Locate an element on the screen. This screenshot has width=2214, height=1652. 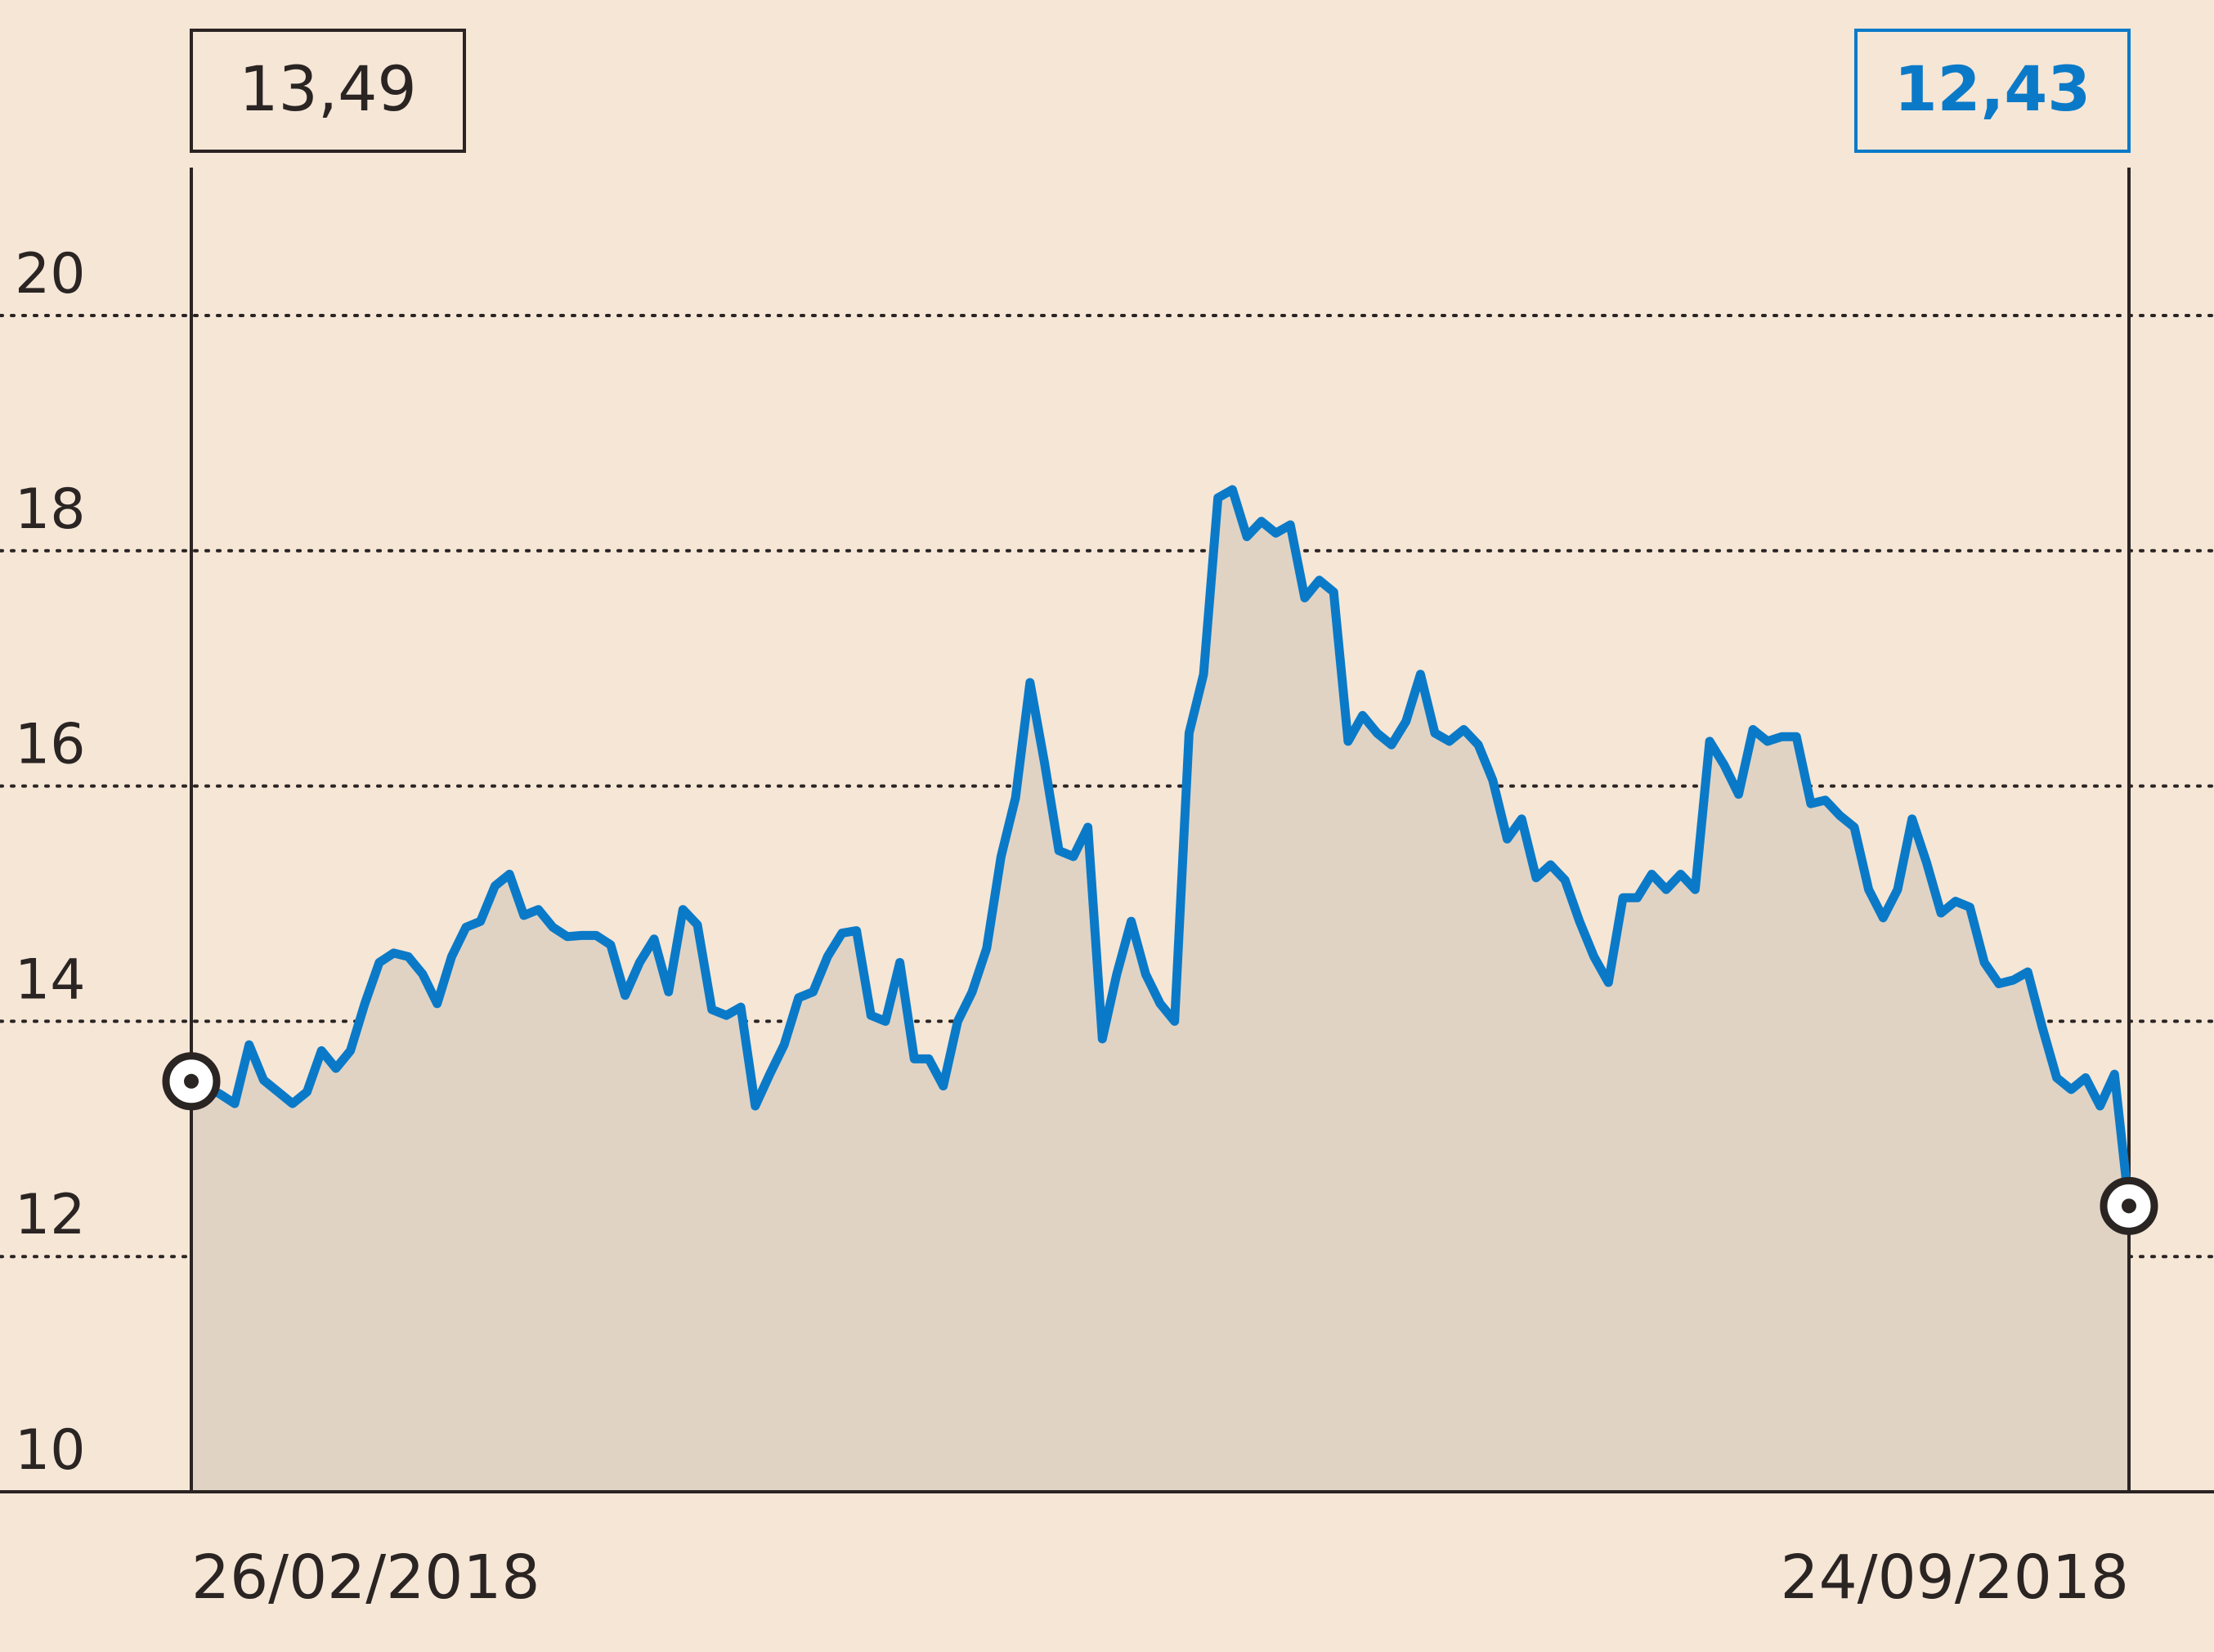
y-tick-label: 16 is located at coordinates (50, 745).